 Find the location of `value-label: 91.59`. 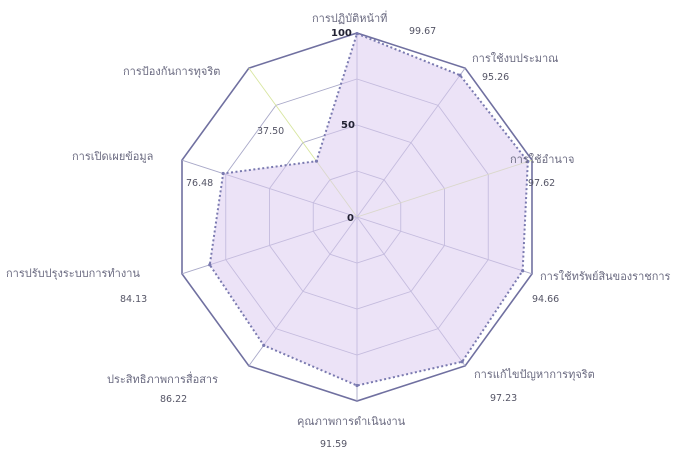

value-label: 91.59 is located at coordinates (333, 444).